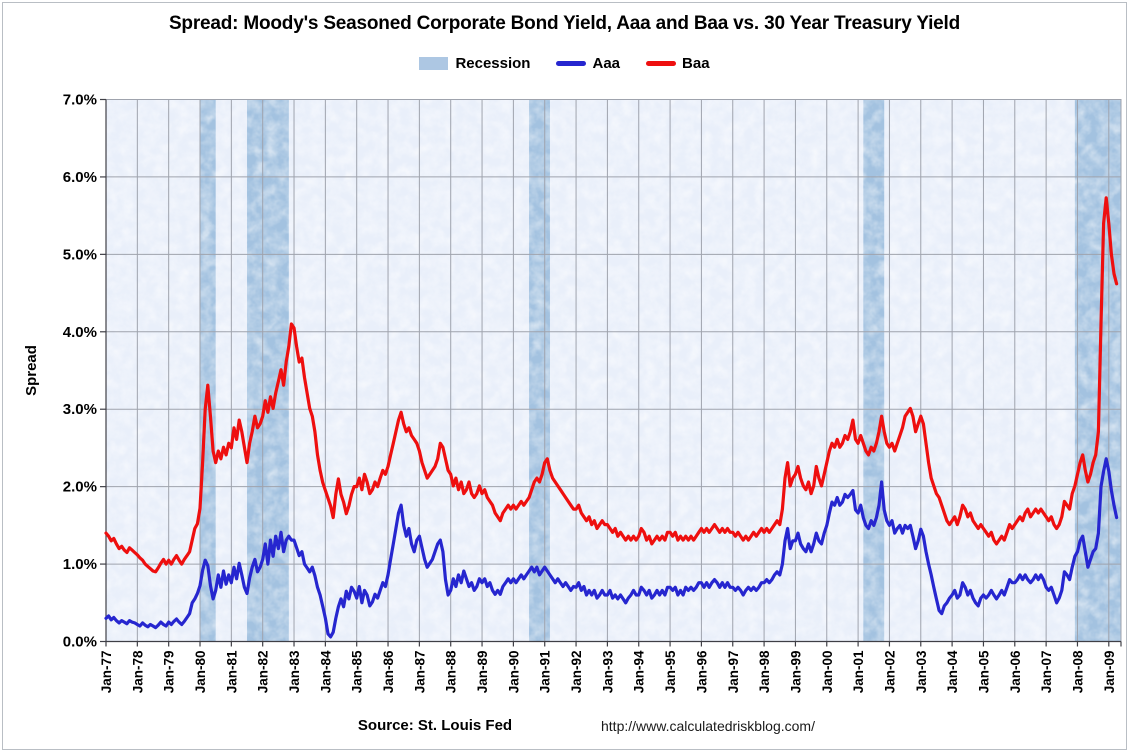 This screenshot has width=1129, height=752. What do you see at coordinates (661, 63) in the screenshot?
I see `baa-line-swatch-icon` at bounding box center [661, 63].